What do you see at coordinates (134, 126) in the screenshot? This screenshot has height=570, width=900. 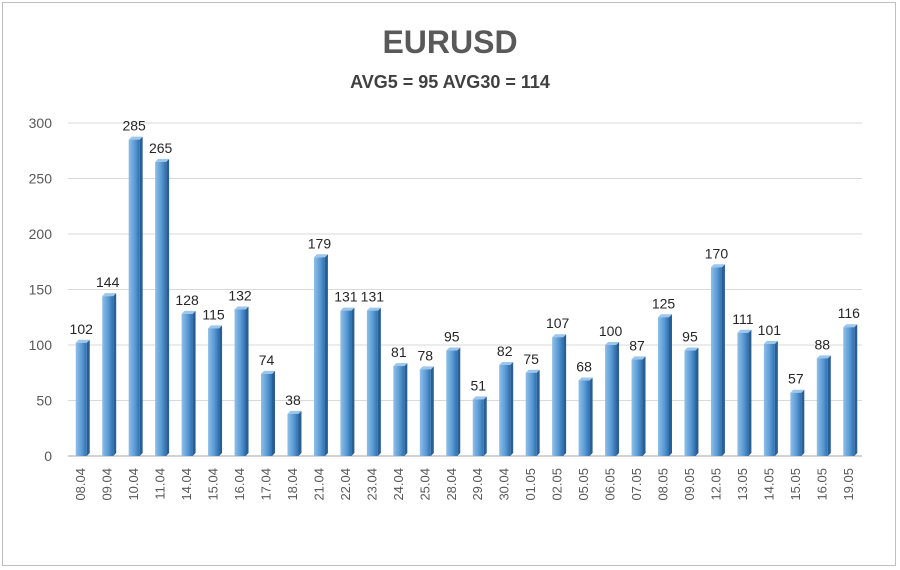 I see `data-label: 285` at bounding box center [134, 126].